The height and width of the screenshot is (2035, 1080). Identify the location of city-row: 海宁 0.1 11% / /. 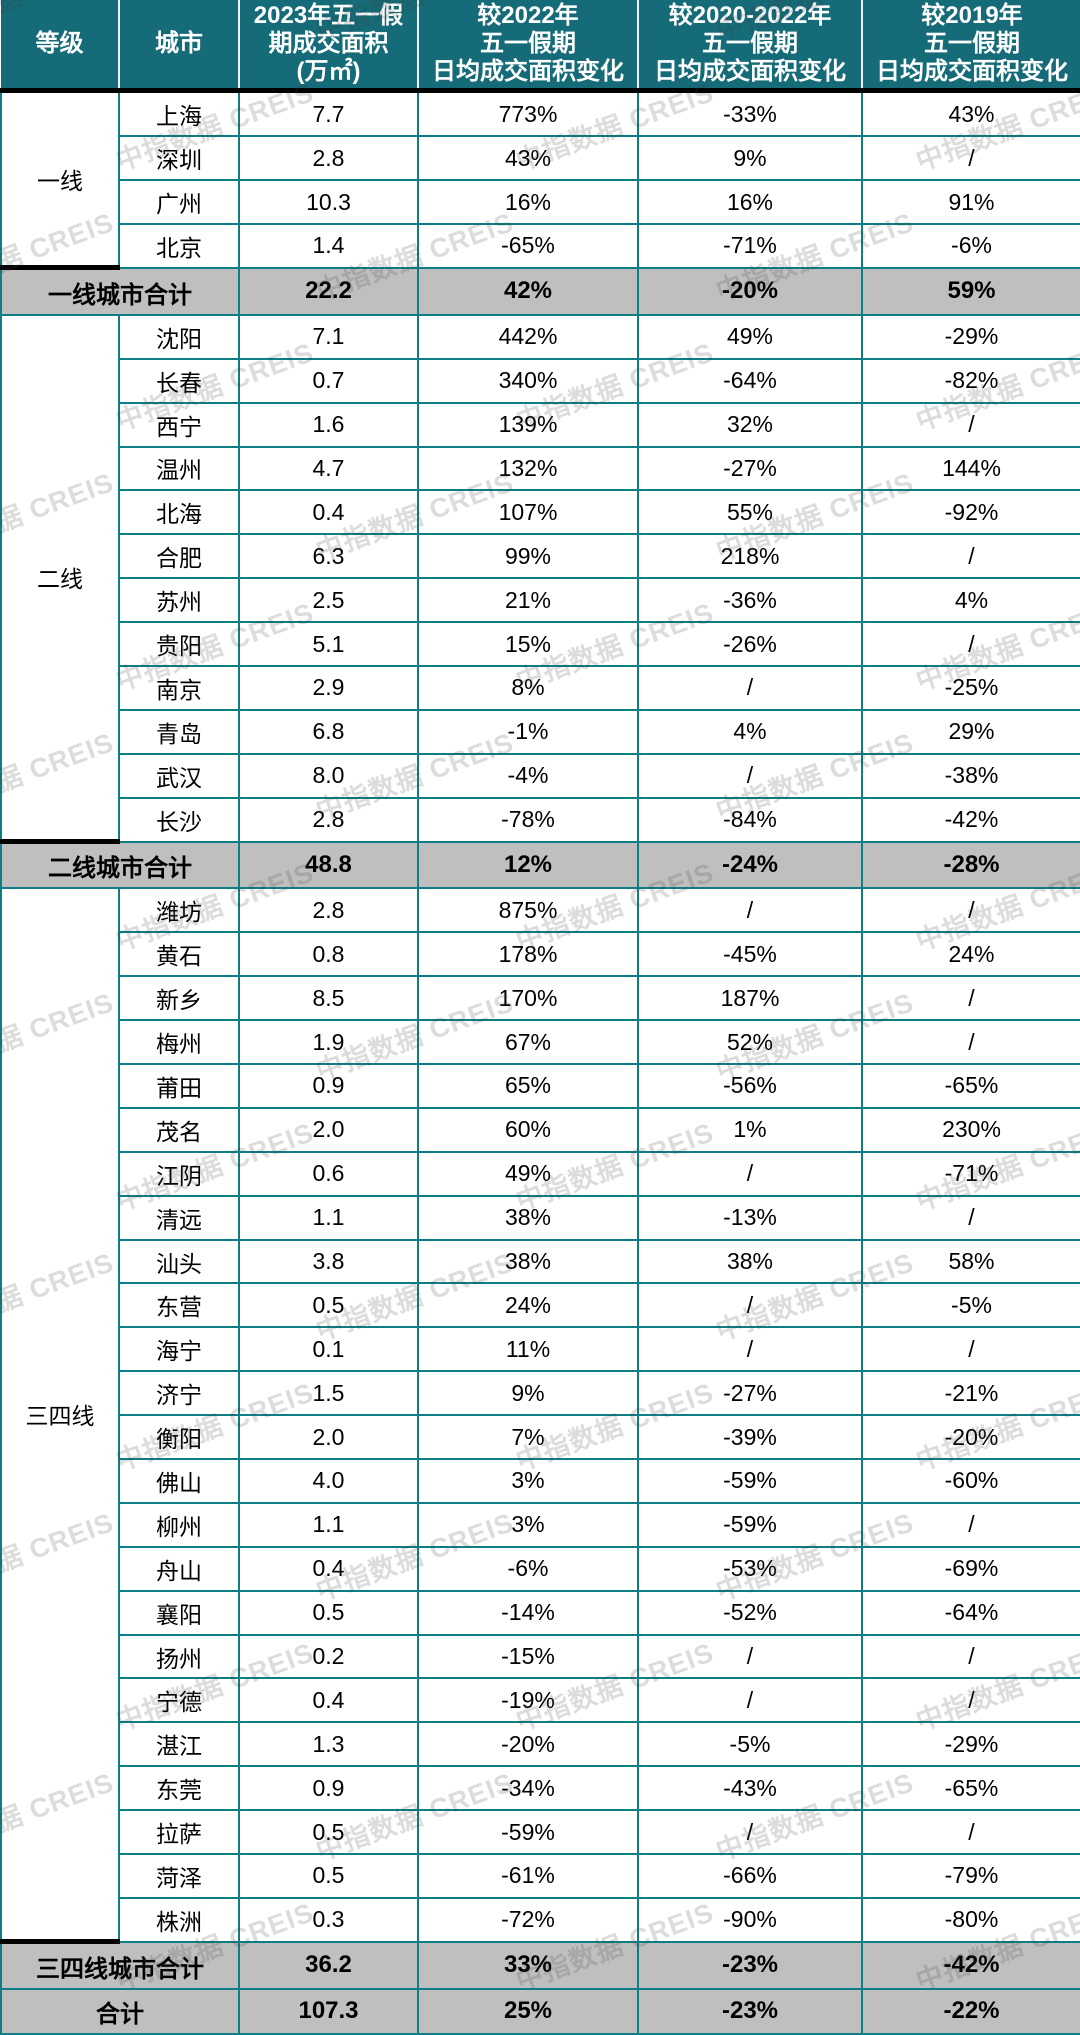
(540, 1349).